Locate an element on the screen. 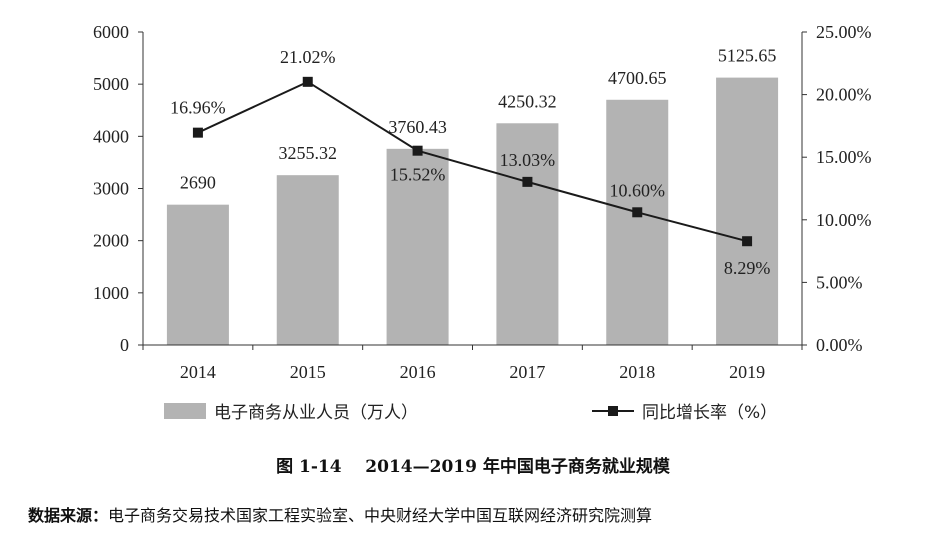 This screenshot has height=542, width=946. x-tick-label-2018: 2018 is located at coordinates (637, 372).